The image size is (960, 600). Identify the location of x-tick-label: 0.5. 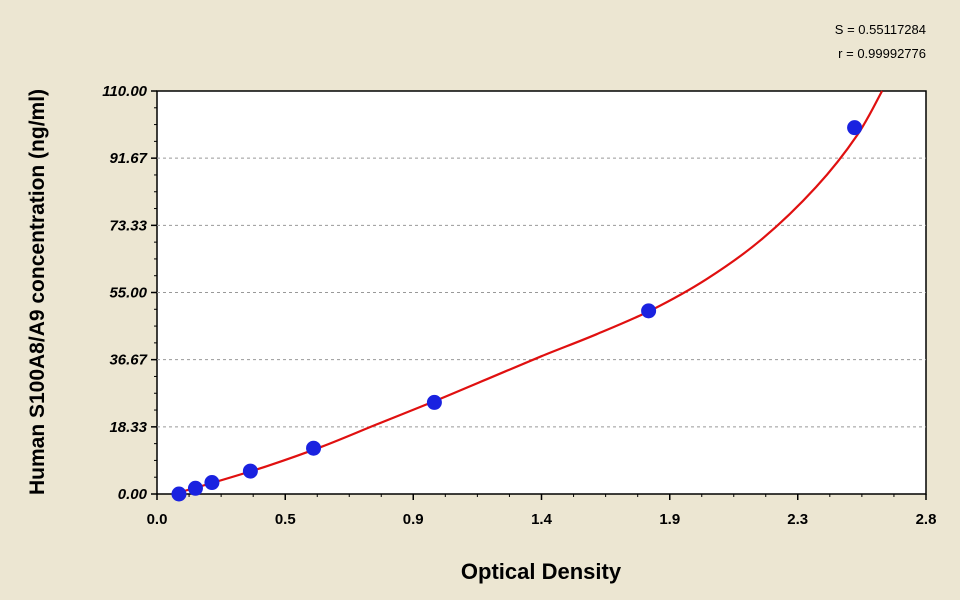
(285, 519).